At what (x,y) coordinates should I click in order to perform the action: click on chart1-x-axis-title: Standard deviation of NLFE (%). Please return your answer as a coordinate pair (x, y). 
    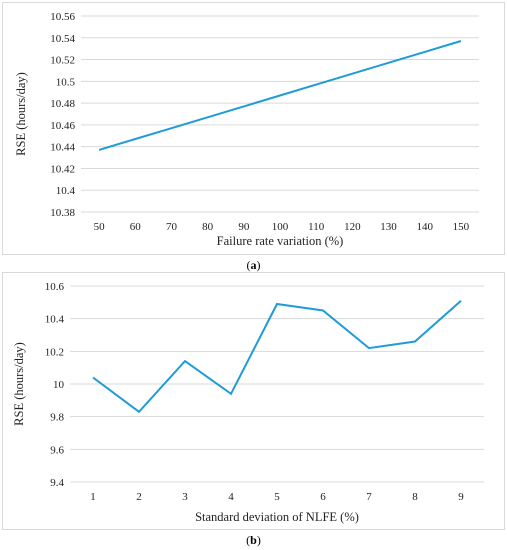
    Looking at the image, I should click on (277, 517).